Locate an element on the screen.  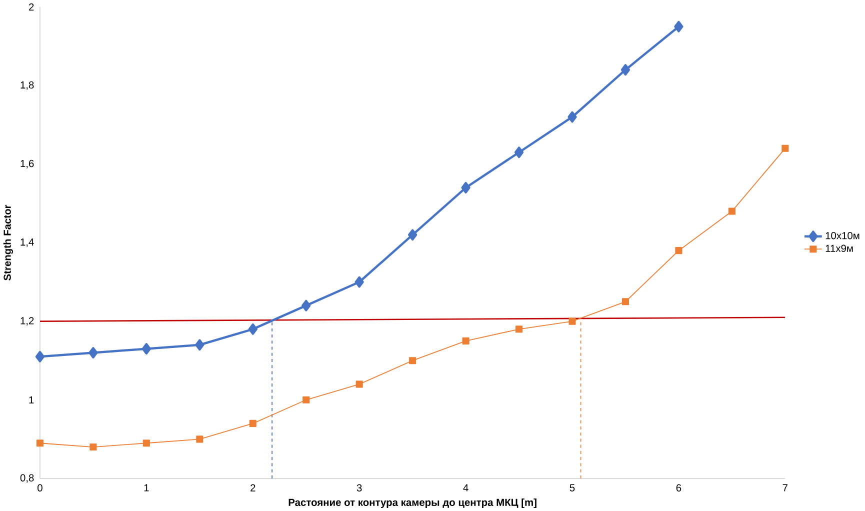
y-tick-label: 0,8 is located at coordinates (27, 478).